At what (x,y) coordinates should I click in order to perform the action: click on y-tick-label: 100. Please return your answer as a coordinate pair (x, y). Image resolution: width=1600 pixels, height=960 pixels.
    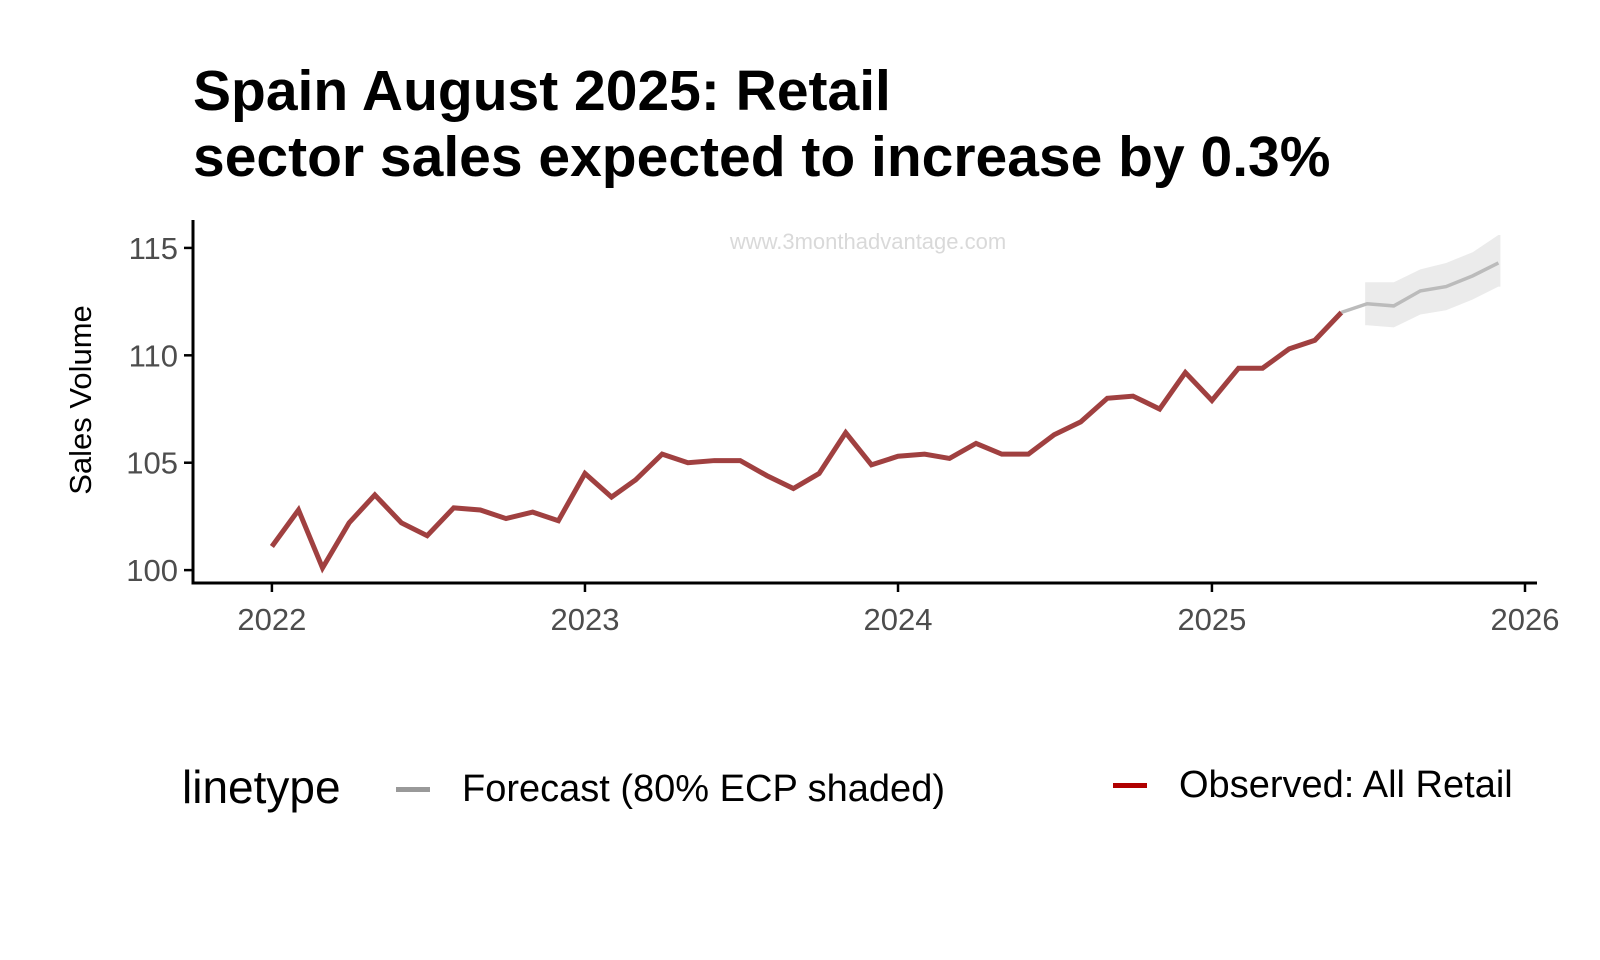
    Looking at the image, I should click on (152, 570).